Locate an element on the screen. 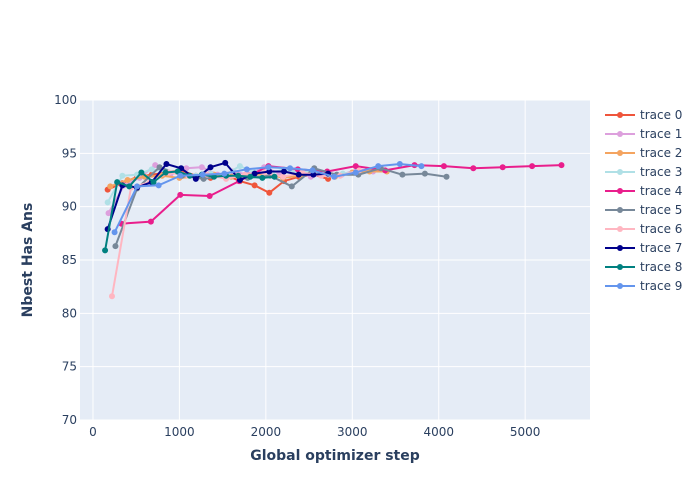 Image resolution: width=700 pixels, height=500 pixels. legend-label: trace 4 is located at coordinates (661, 191).